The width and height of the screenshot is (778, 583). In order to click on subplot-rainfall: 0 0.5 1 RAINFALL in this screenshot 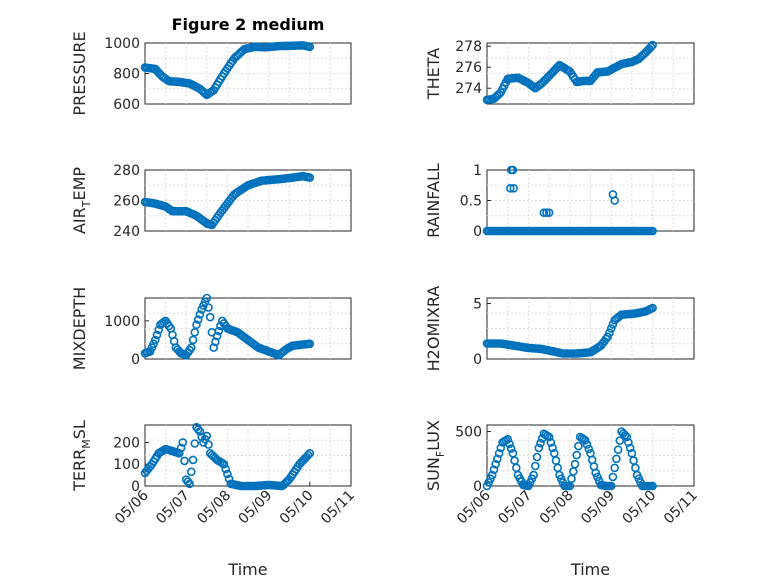, I will do `click(559, 201)`.